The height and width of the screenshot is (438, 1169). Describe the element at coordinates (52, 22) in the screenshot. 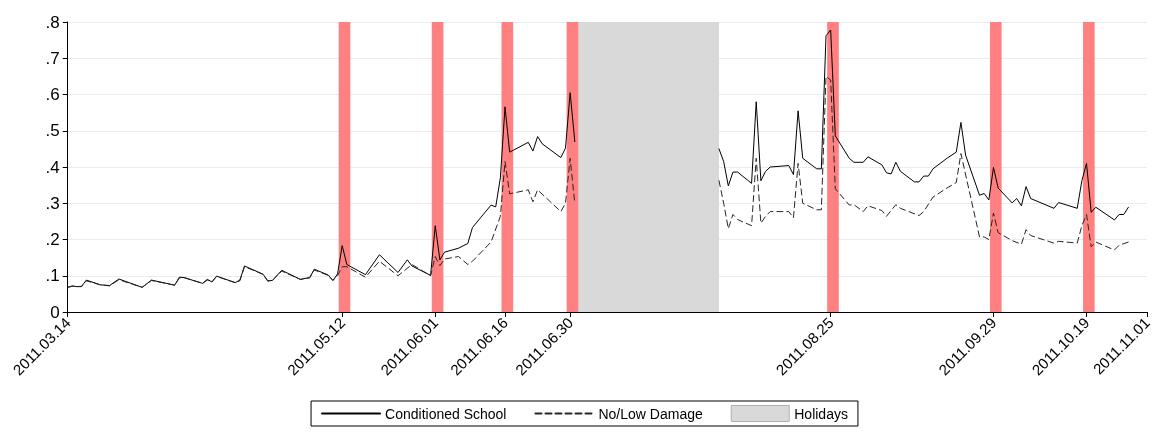

I see `y-tick-label: .8` at that location.